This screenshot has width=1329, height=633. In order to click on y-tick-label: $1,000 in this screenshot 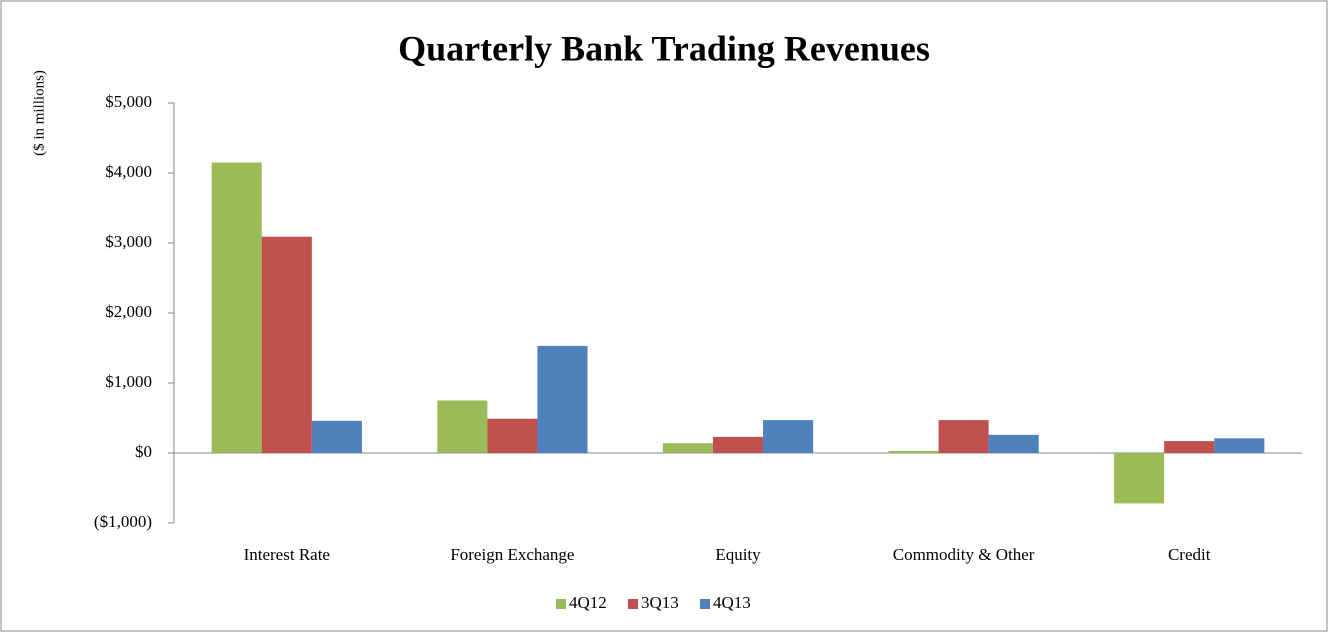, I will do `click(128, 381)`.